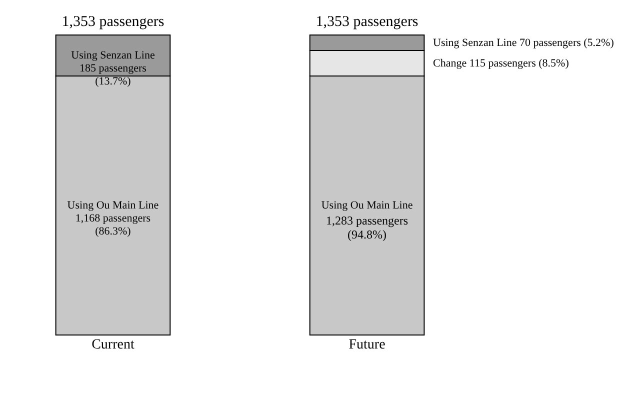 Image resolution: width=630 pixels, height=413 pixels. What do you see at coordinates (113, 206) in the screenshot?
I see `series-label: Using Ou Main Line` at bounding box center [113, 206].